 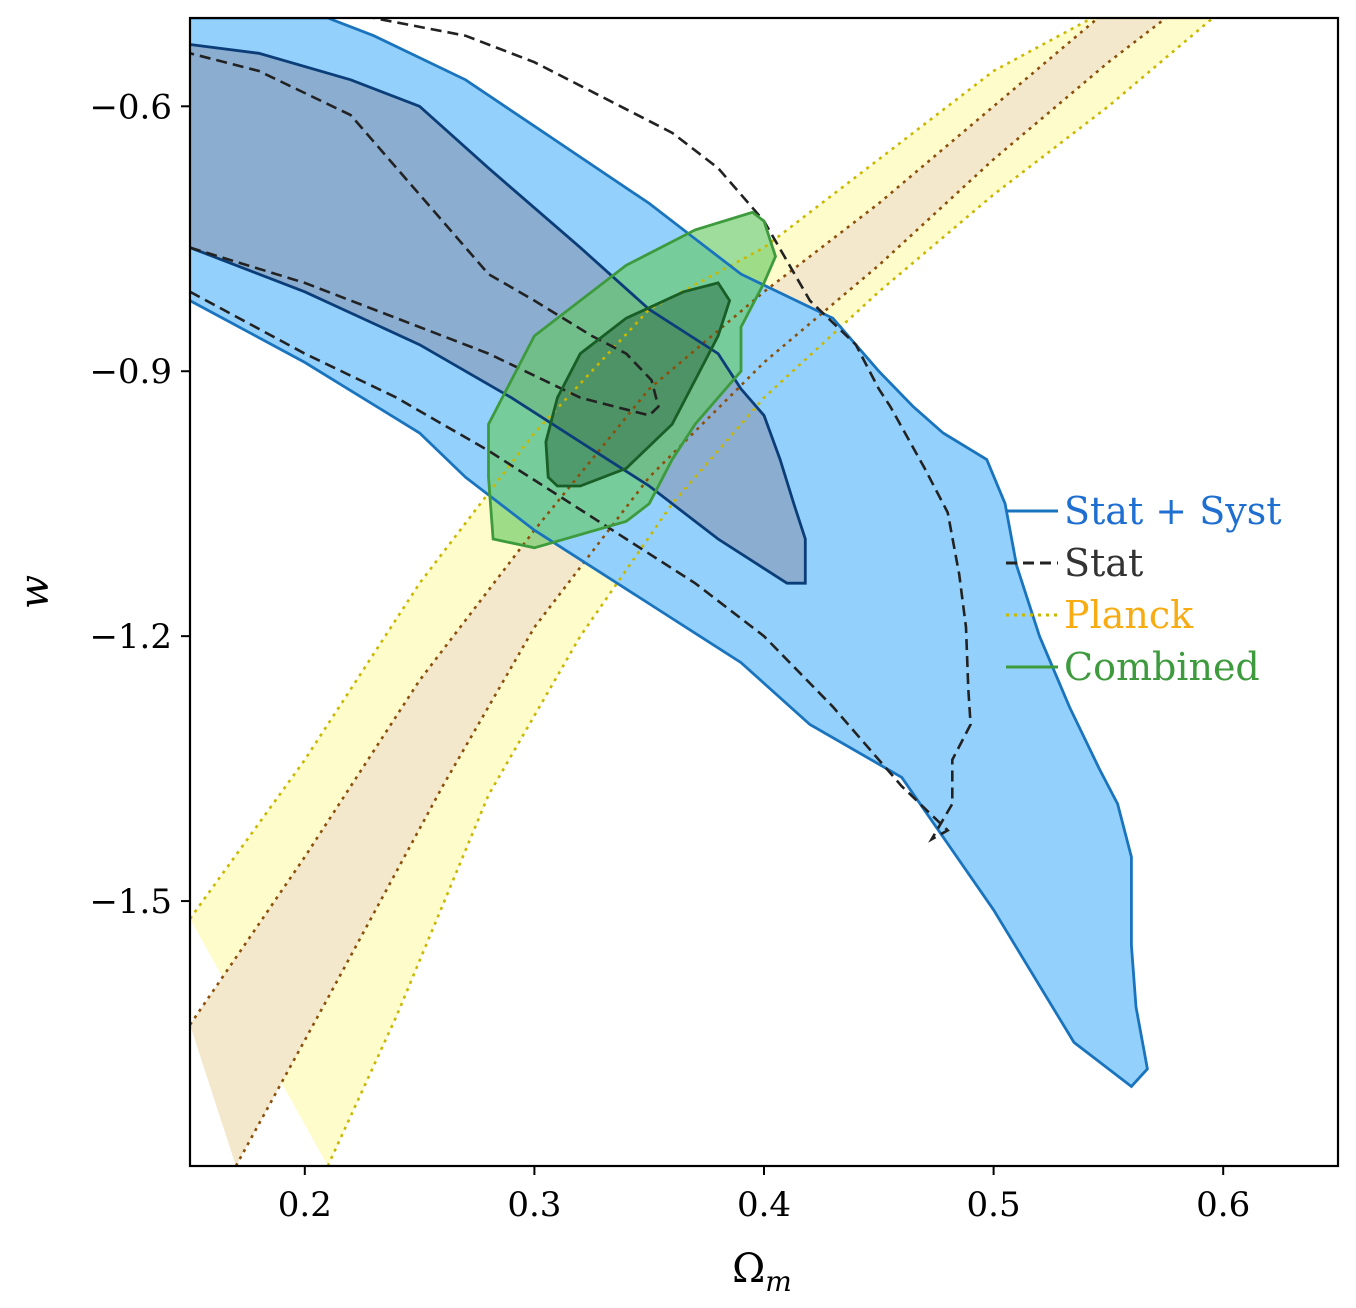 What do you see at coordinates (130, 107) in the screenshot?
I see `y-tick-label: −0.6` at bounding box center [130, 107].